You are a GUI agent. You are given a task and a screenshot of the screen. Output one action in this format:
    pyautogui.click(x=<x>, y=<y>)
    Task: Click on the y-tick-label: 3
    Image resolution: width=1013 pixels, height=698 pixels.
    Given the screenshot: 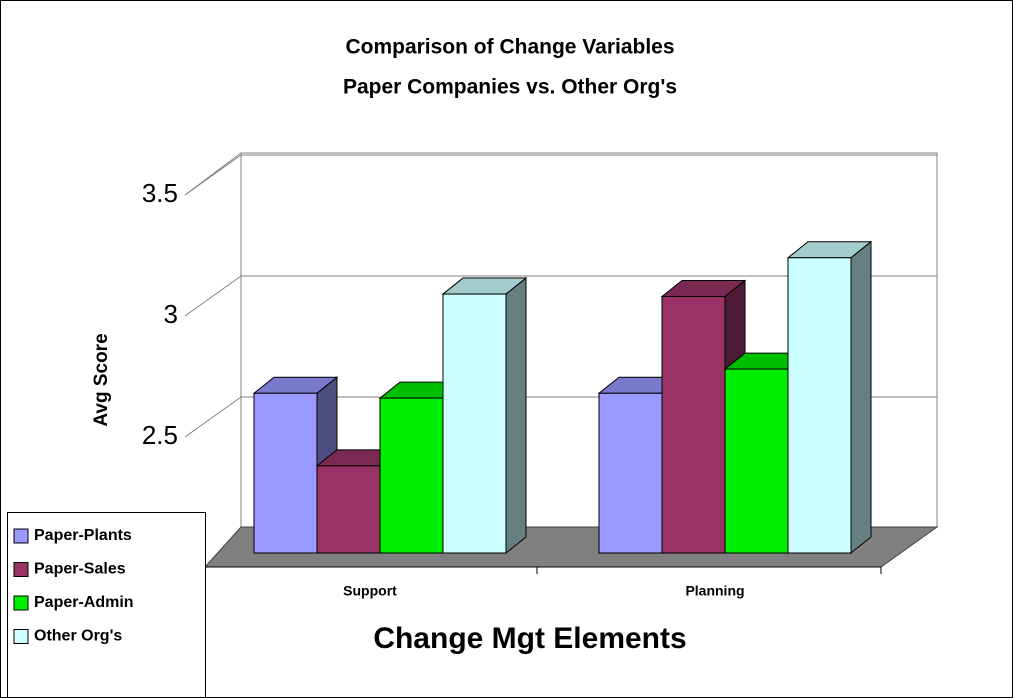 What is the action you would take?
    pyautogui.click(x=171, y=314)
    